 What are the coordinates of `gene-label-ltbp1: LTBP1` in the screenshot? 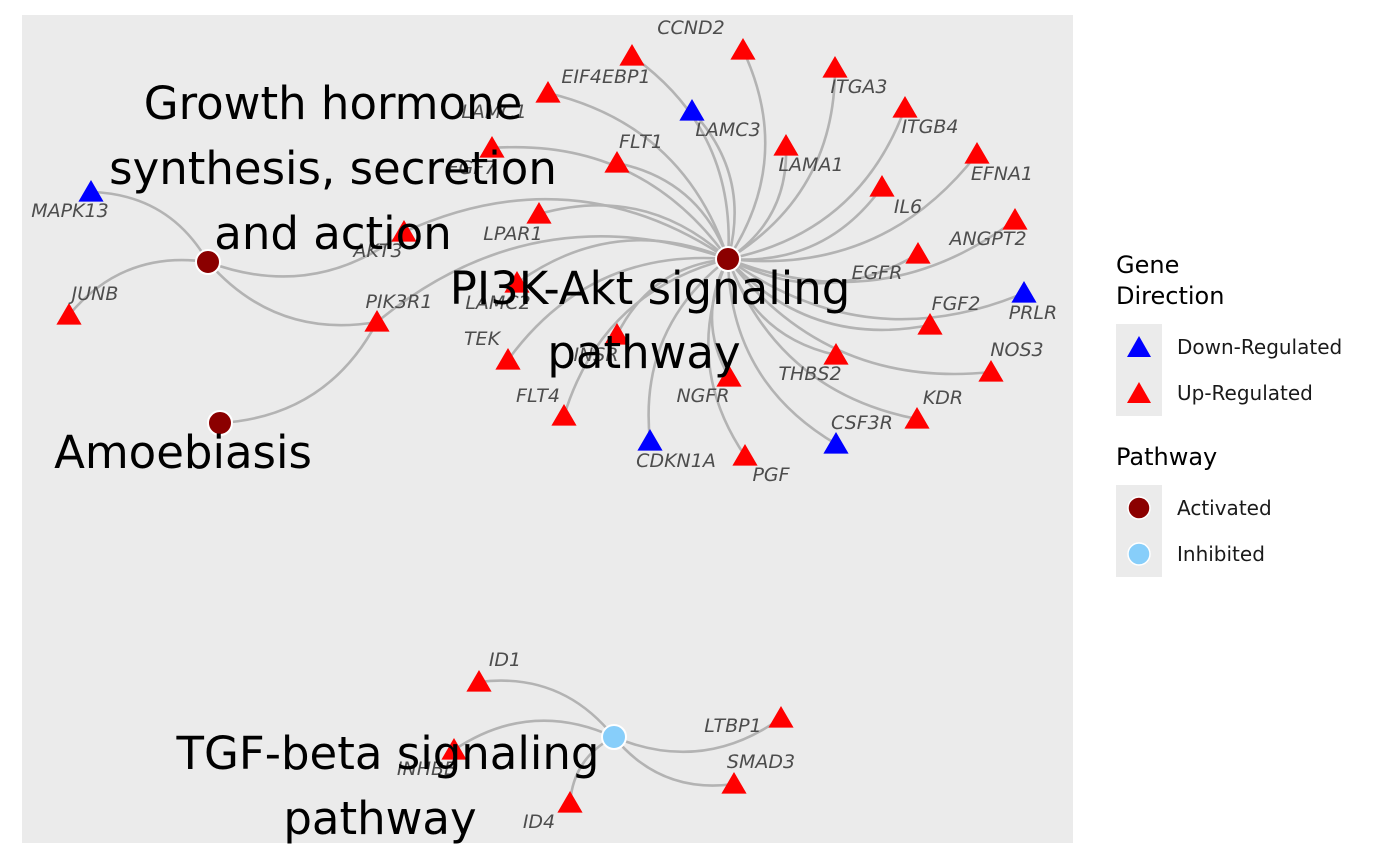 It's located at (732, 726).